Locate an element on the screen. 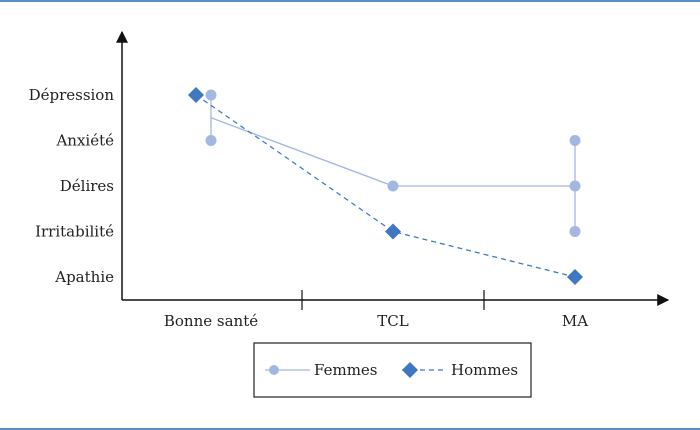 This screenshot has height=430, width=700. legend-hommes-label: Hommes is located at coordinates (484, 370).